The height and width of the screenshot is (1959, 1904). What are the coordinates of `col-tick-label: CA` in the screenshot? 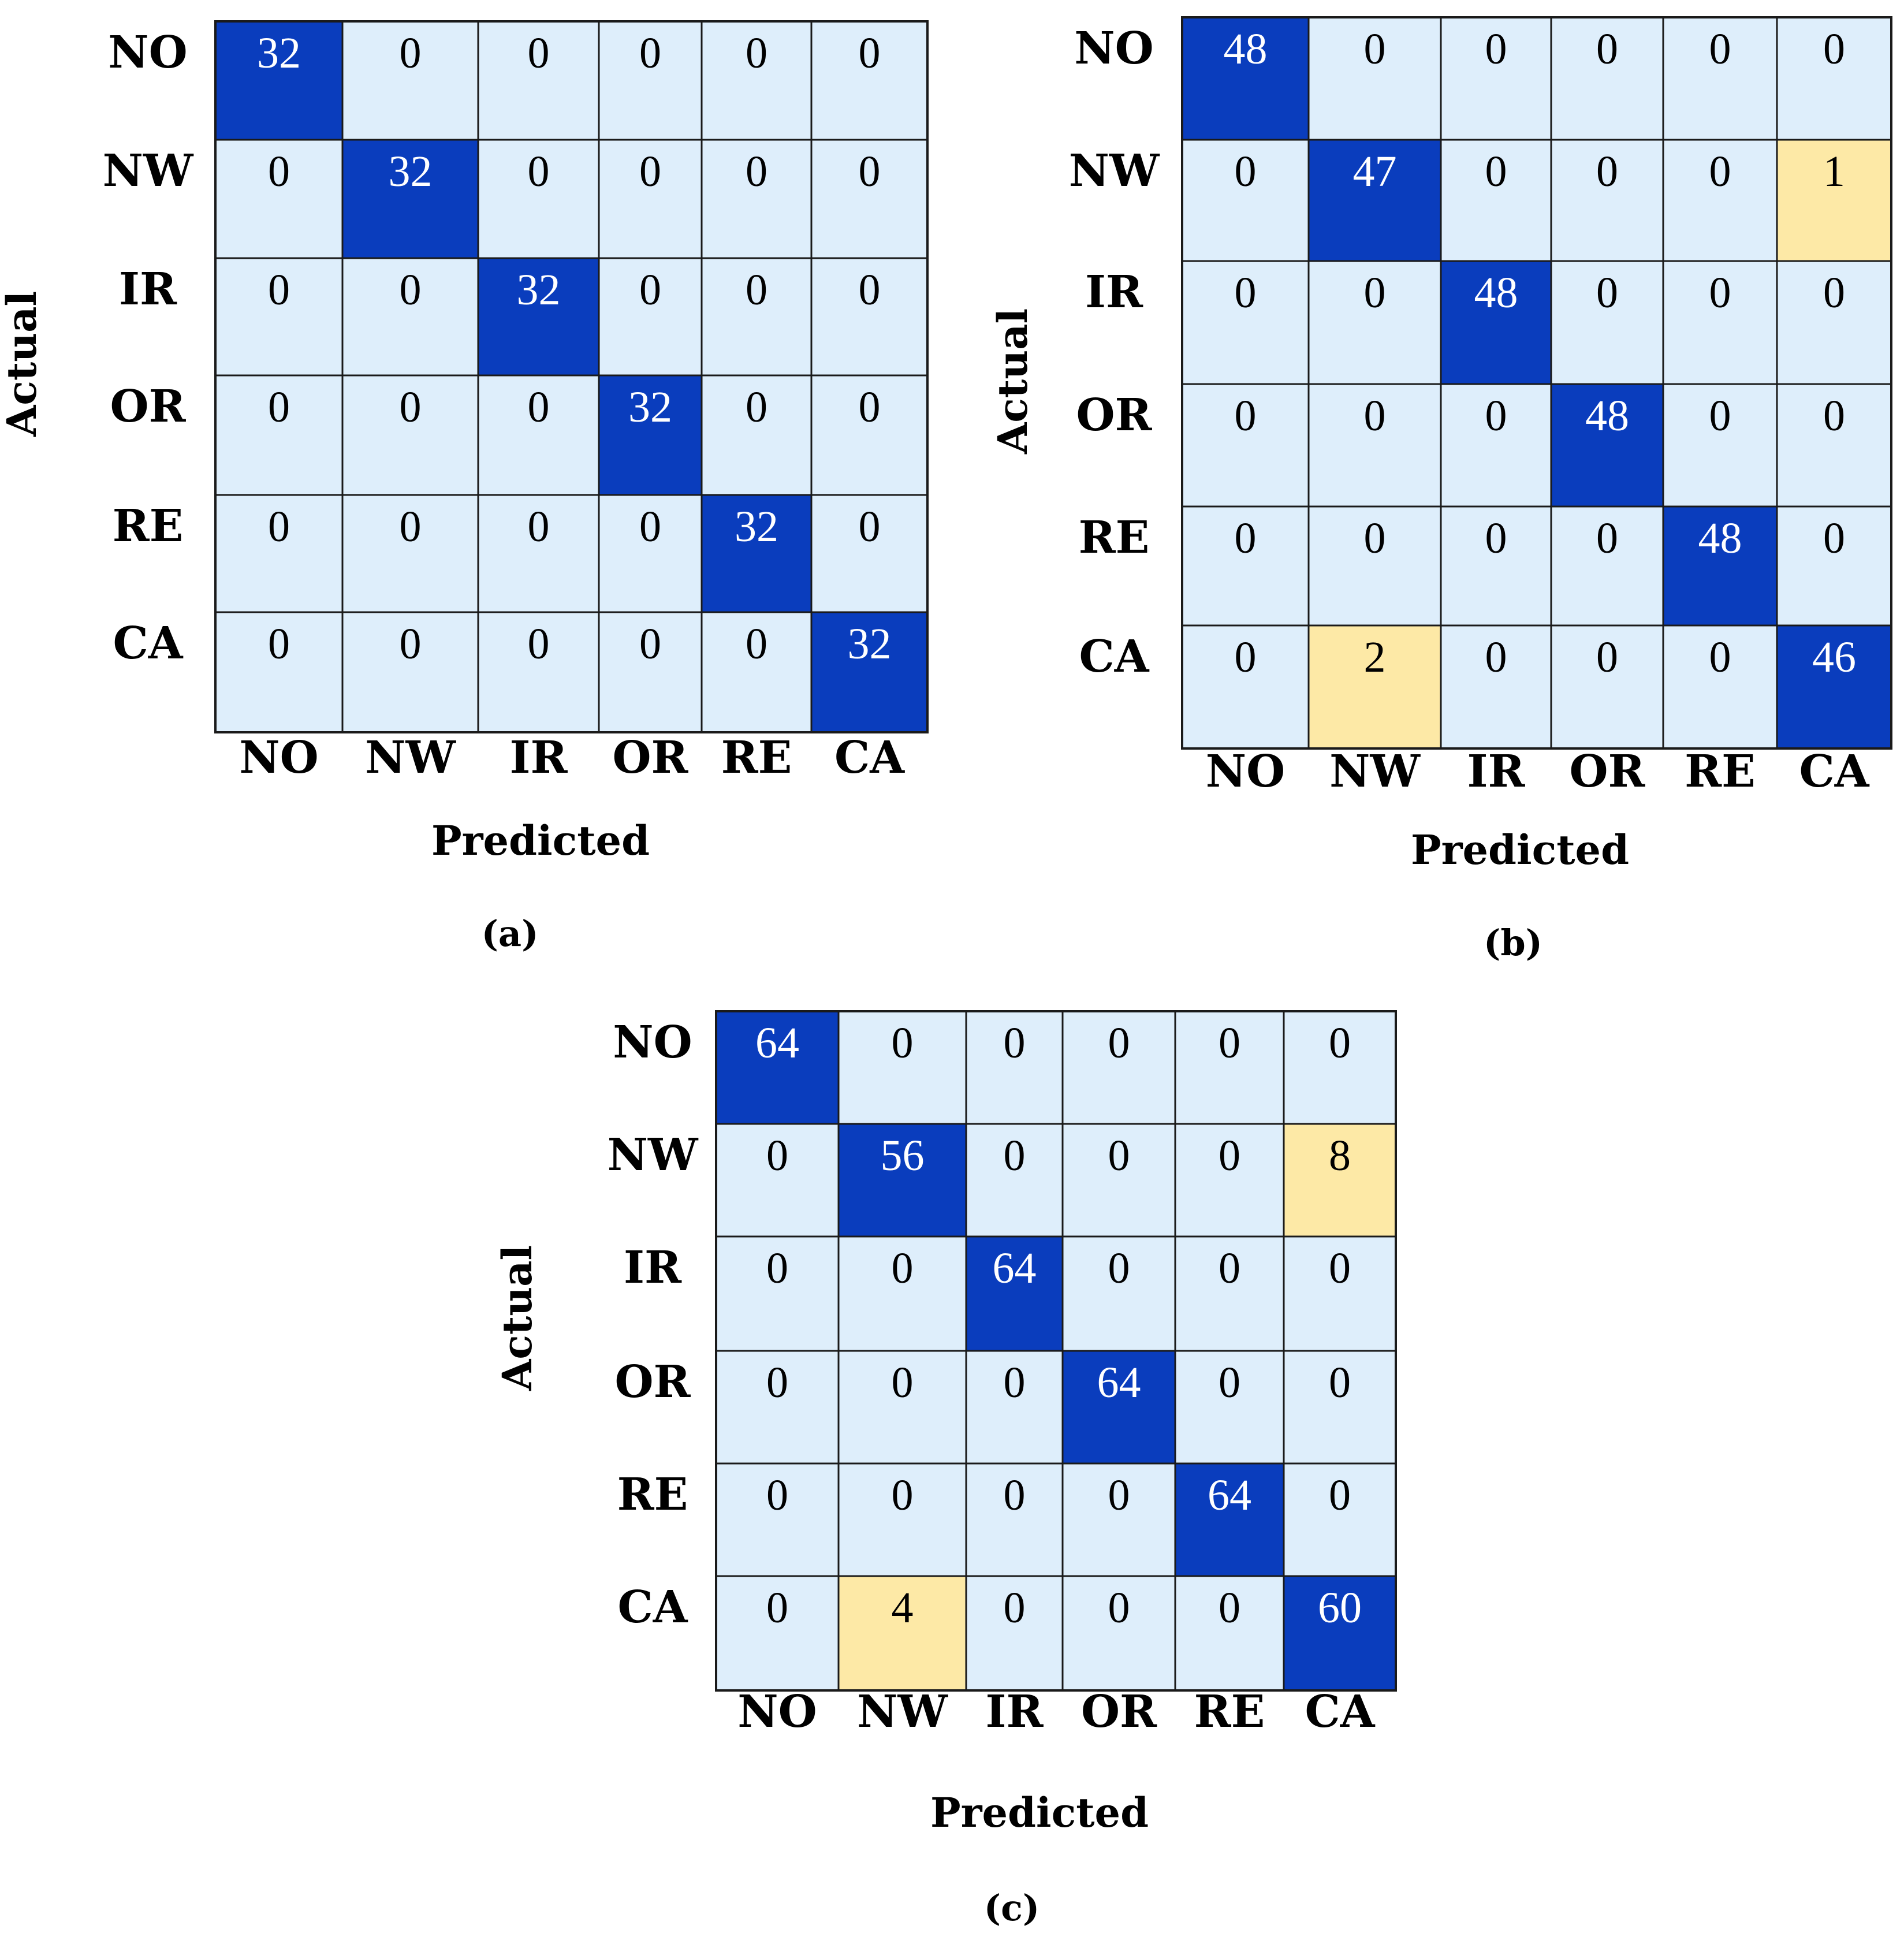 It's located at (1834, 772).